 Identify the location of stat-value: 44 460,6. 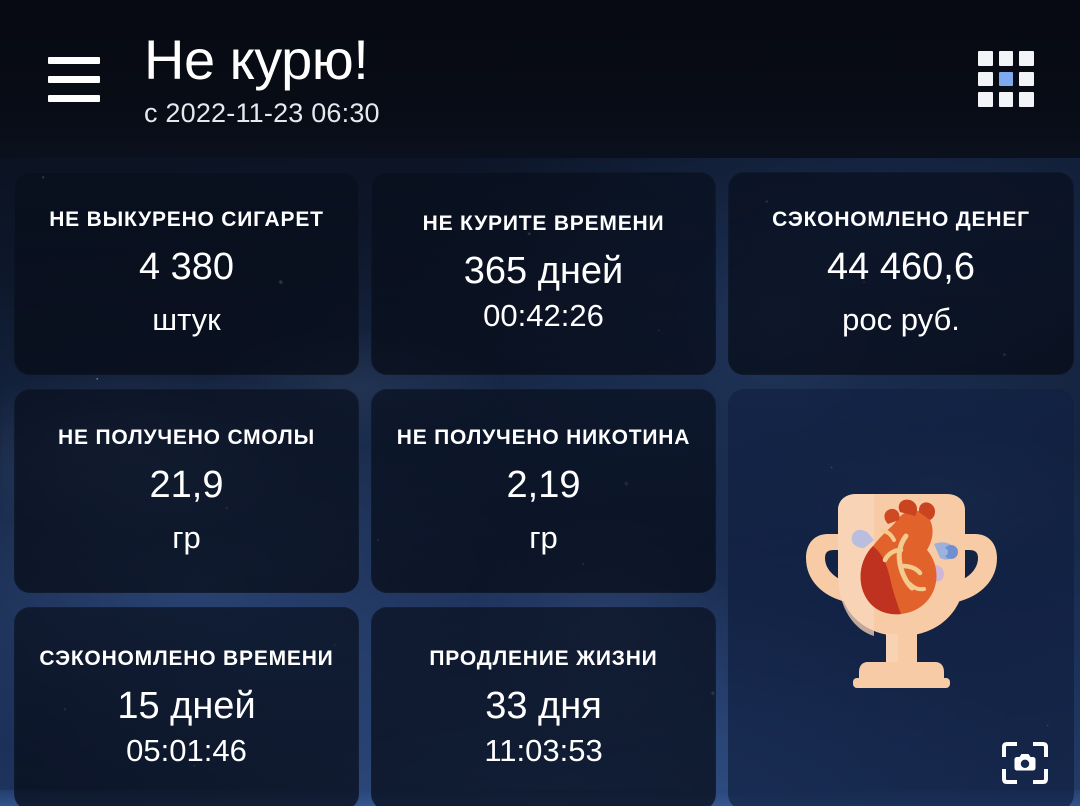
(901, 267).